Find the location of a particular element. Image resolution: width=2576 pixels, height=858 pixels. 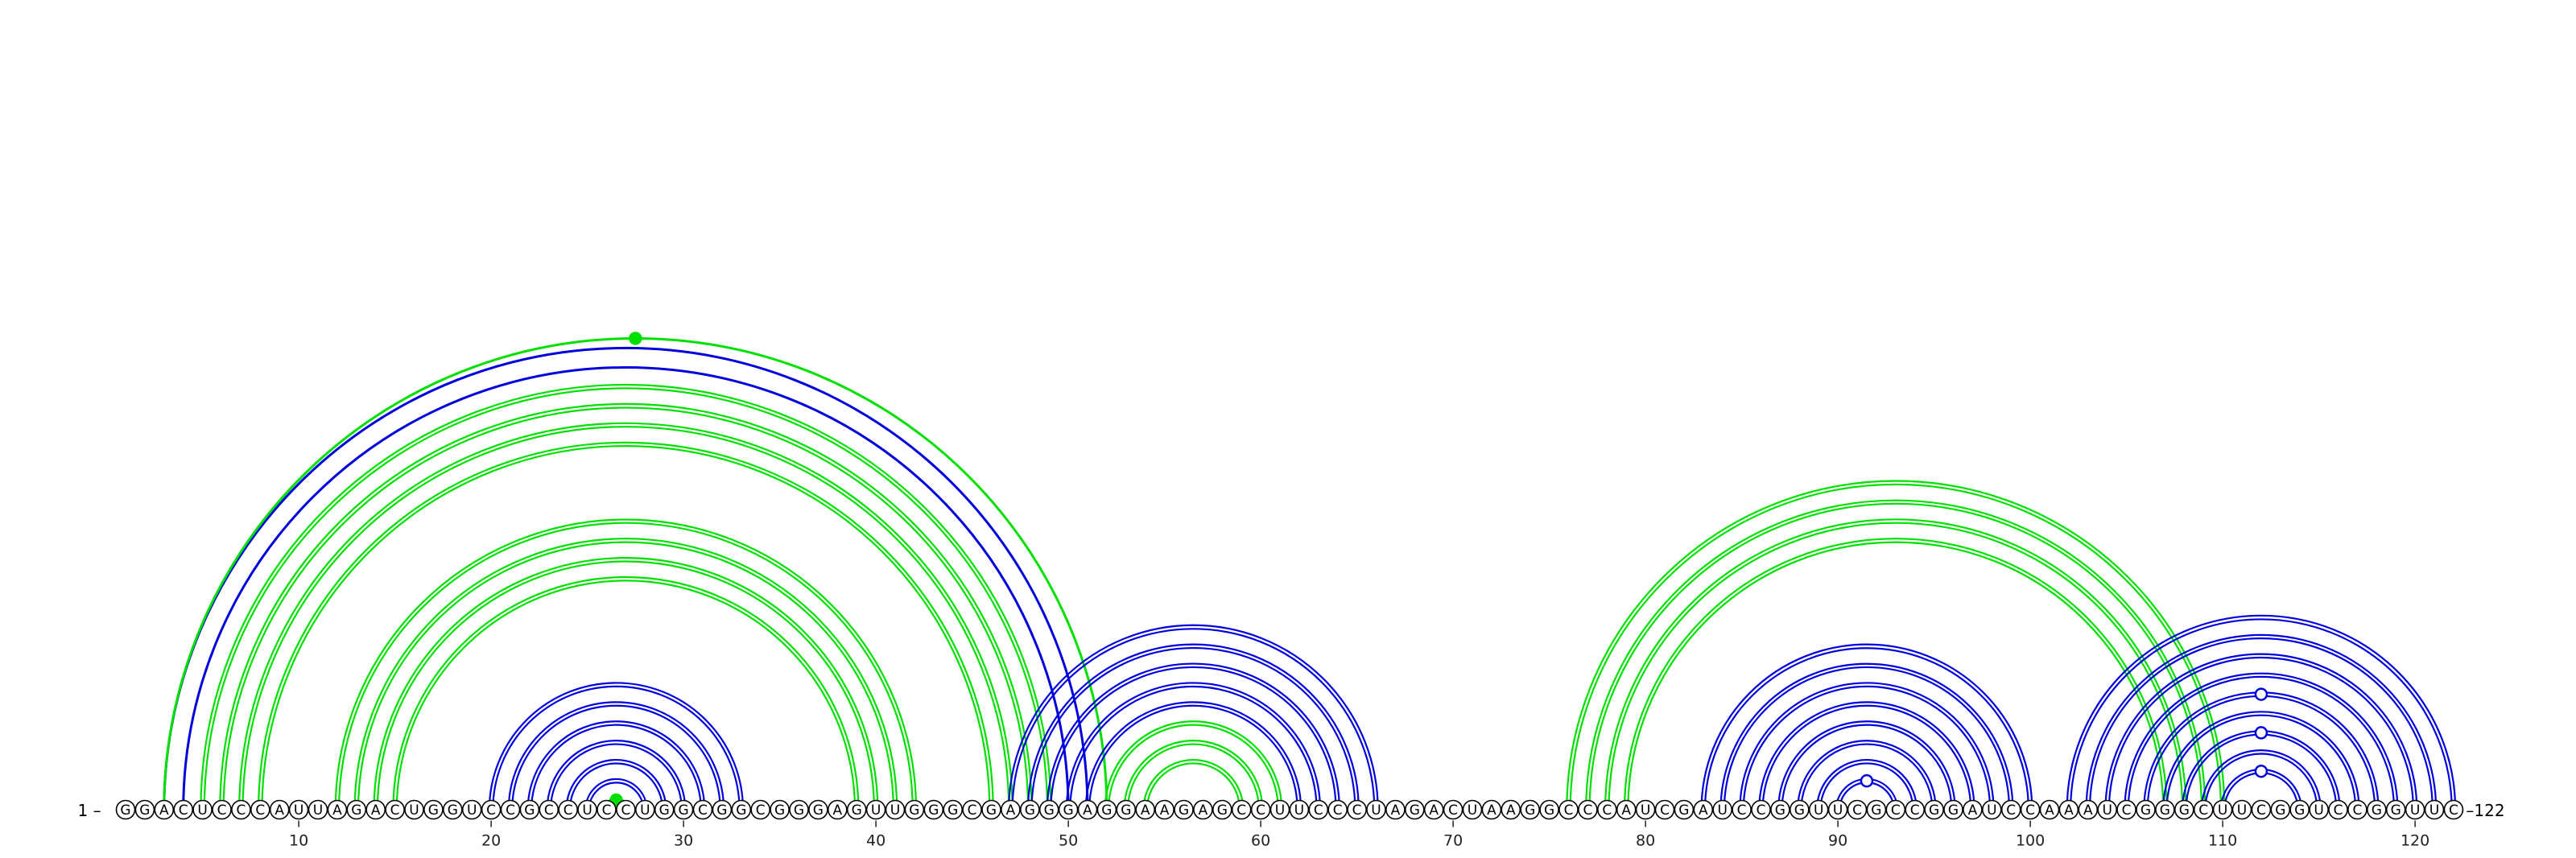

arc-green-7-47-line2 is located at coordinates (625, 617).